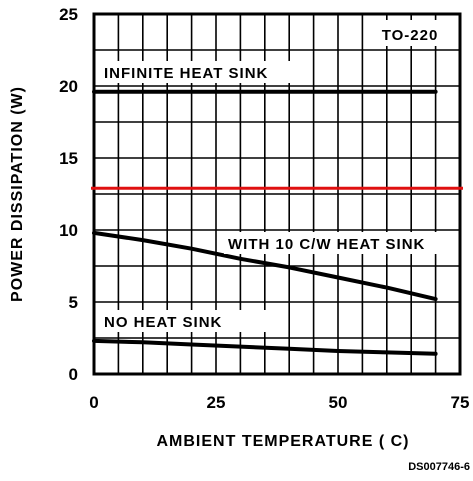 This screenshot has width=473, height=481. What do you see at coordinates (282, 441) in the screenshot?
I see `x-axis-title: AMBIENT TEMPERATURE ( C)` at bounding box center [282, 441].